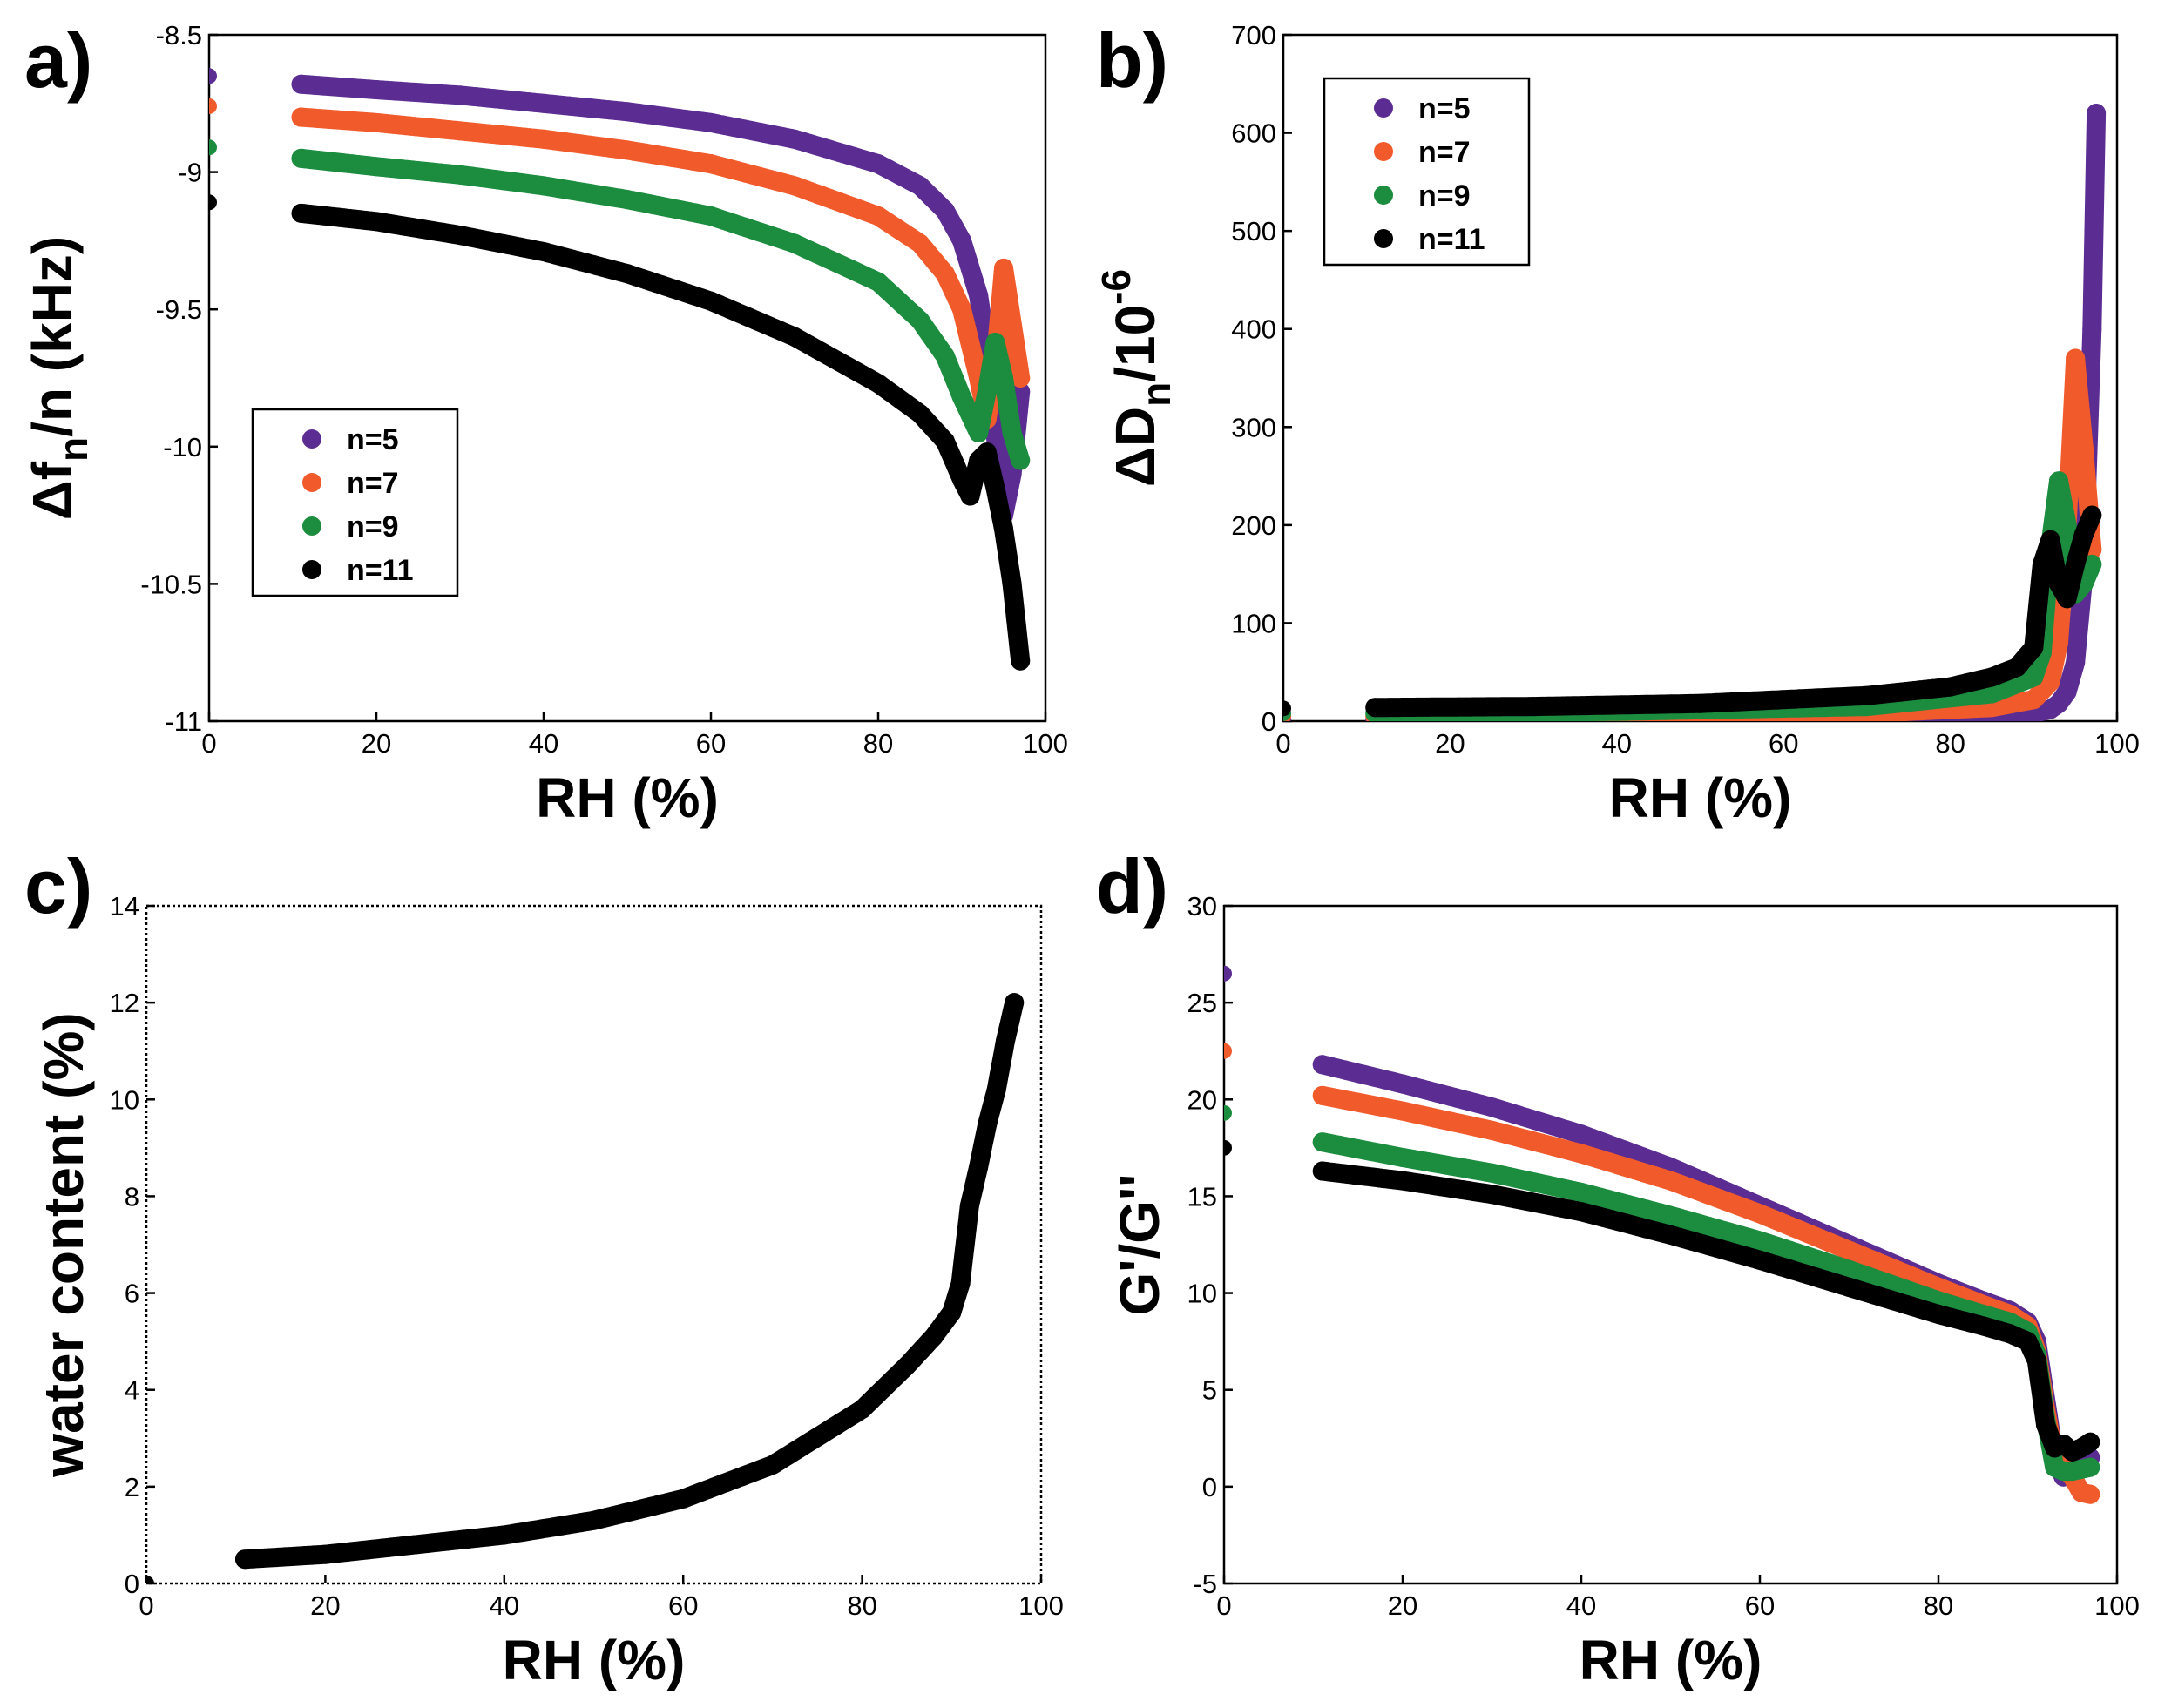 The width and height of the screenshot is (2158, 1708). I want to click on y-axis-label: water content (%), so click(63, 1244).